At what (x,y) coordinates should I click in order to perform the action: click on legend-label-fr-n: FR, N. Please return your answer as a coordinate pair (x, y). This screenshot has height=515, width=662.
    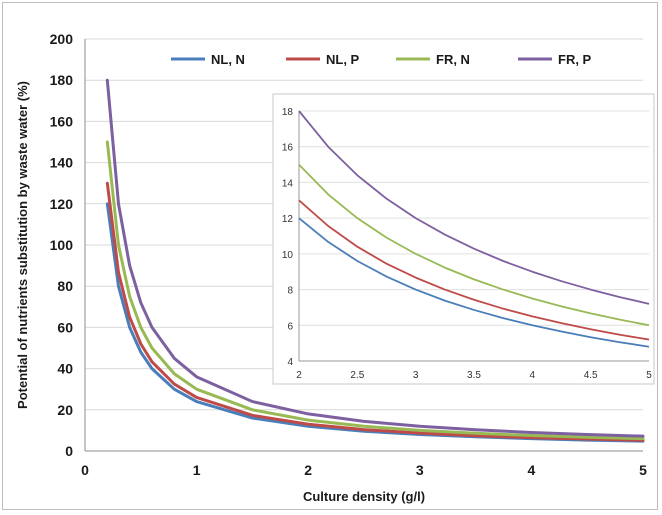
    Looking at the image, I should click on (453, 59).